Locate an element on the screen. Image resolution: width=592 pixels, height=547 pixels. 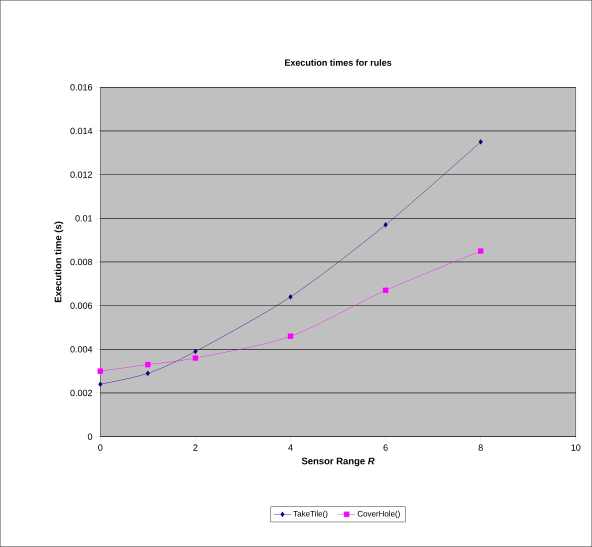
x-tick-label: 10 is located at coordinates (575, 447).